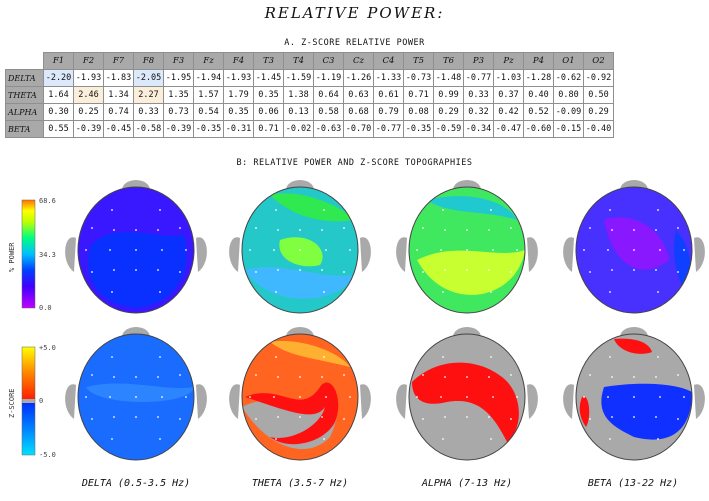  What do you see at coordinates (300, 483) in the screenshot?
I see `band-label-theta: THETA (3.5-7 Hz)` at bounding box center [300, 483].